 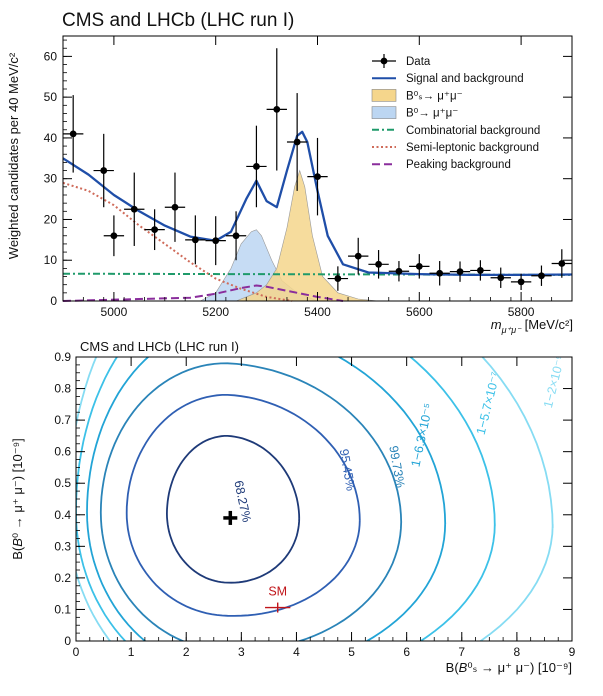 What do you see at coordinates (418, 62) in the screenshot?
I see `legend-label: Data` at bounding box center [418, 62].